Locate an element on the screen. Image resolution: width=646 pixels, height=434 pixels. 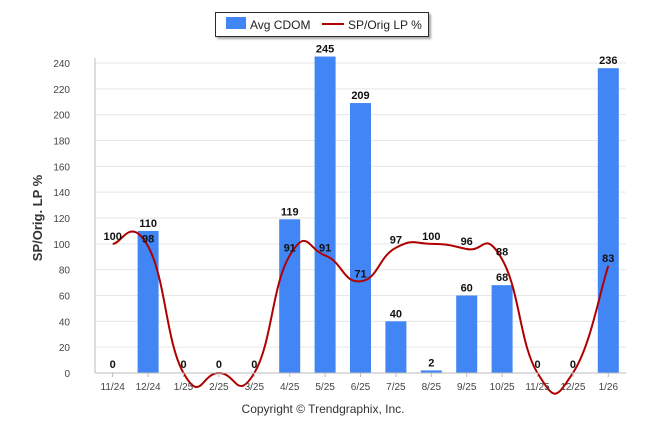
y-tick-label: 40 is located at coordinates (65, 322).